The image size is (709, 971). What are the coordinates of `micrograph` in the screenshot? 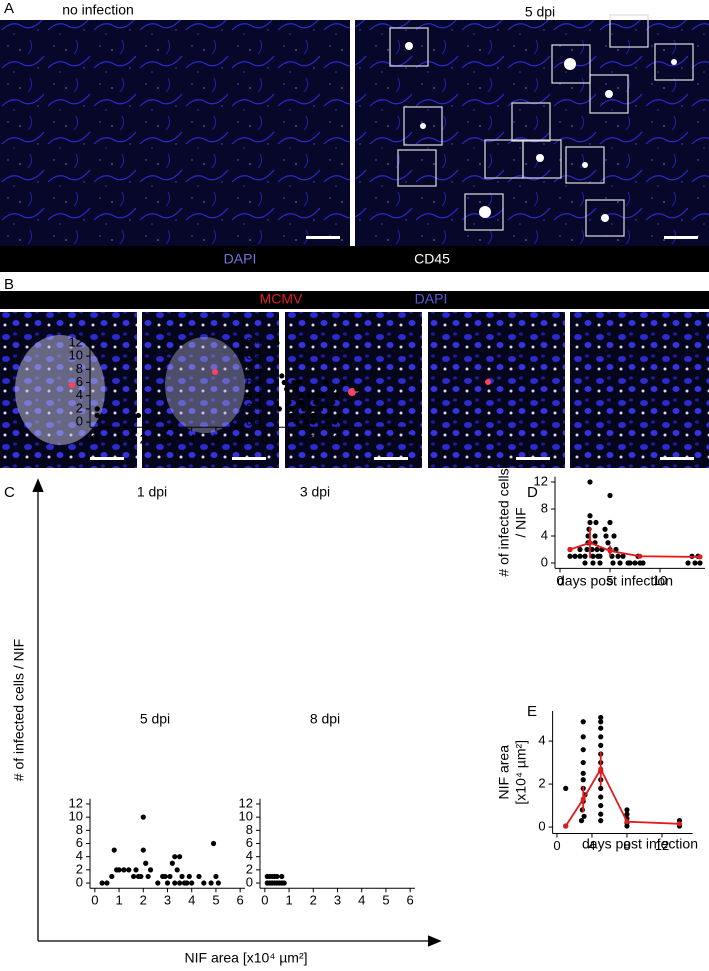 It's located at (175, 133).